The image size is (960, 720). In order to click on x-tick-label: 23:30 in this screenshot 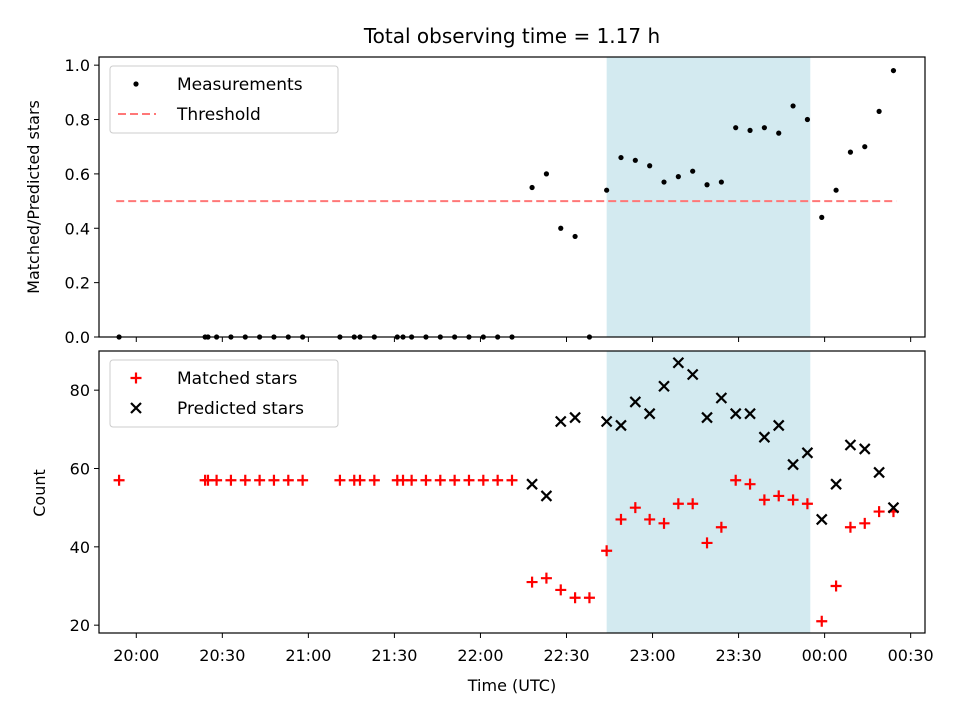, I will do `click(739, 655)`.